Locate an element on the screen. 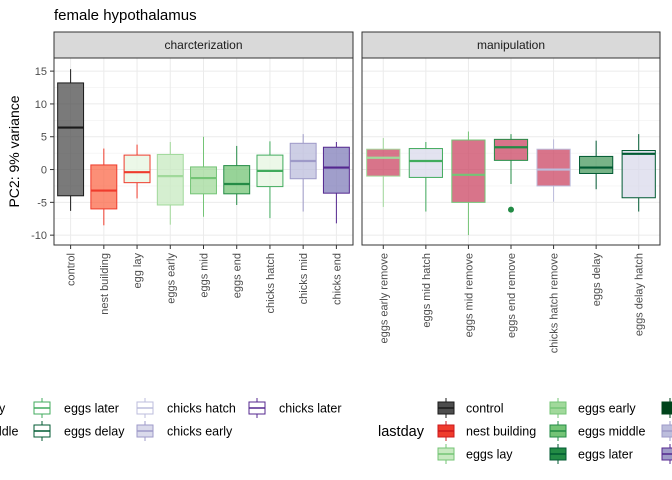 The image size is (672, 480). box-eggs-end is located at coordinates (237, 175).